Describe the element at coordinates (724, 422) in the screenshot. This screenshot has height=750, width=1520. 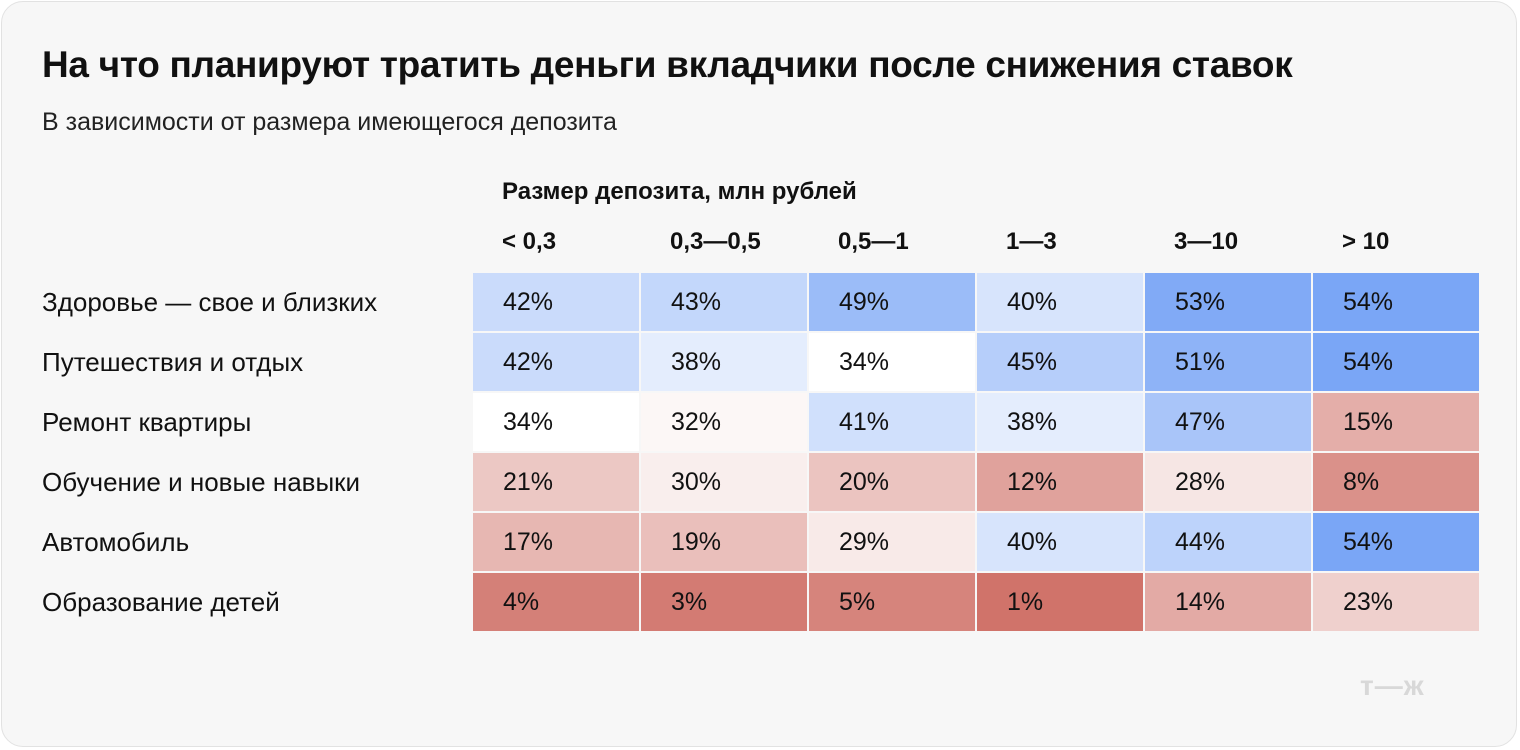
I see `heatmap-cell: 32%` at that location.